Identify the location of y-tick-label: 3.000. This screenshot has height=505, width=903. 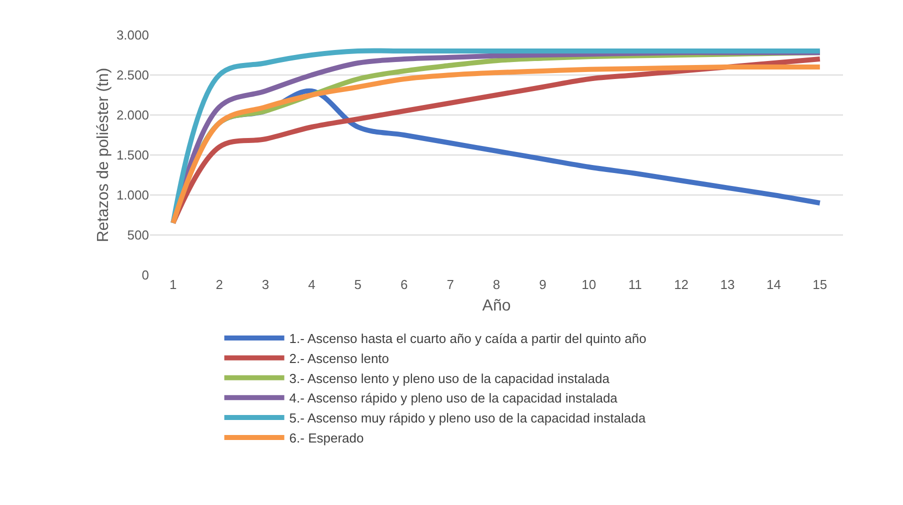
(132, 35).